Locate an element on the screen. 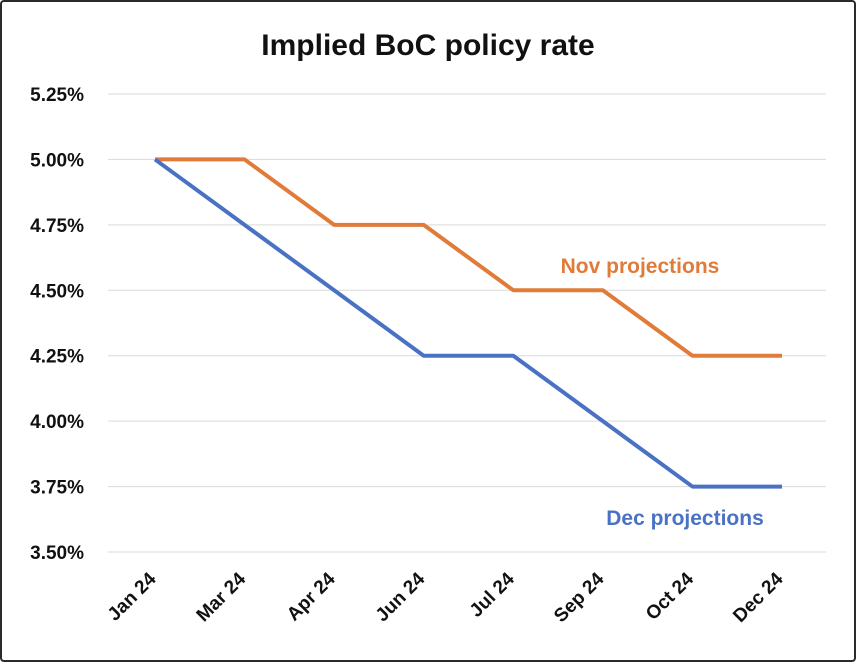 The image size is (856, 662). y-tick-label: 4.75% is located at coordinates (57, 226).